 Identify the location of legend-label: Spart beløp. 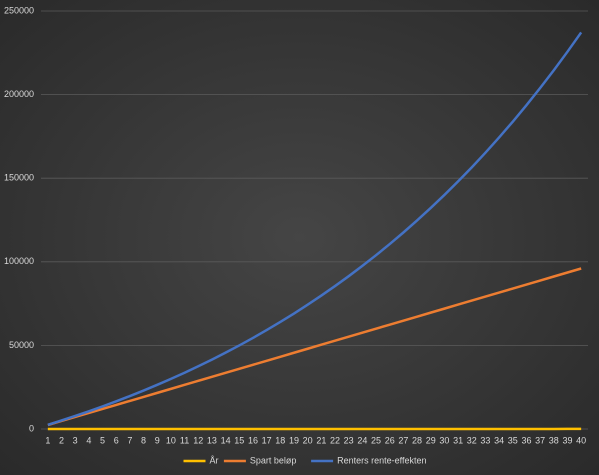
(273, 460).